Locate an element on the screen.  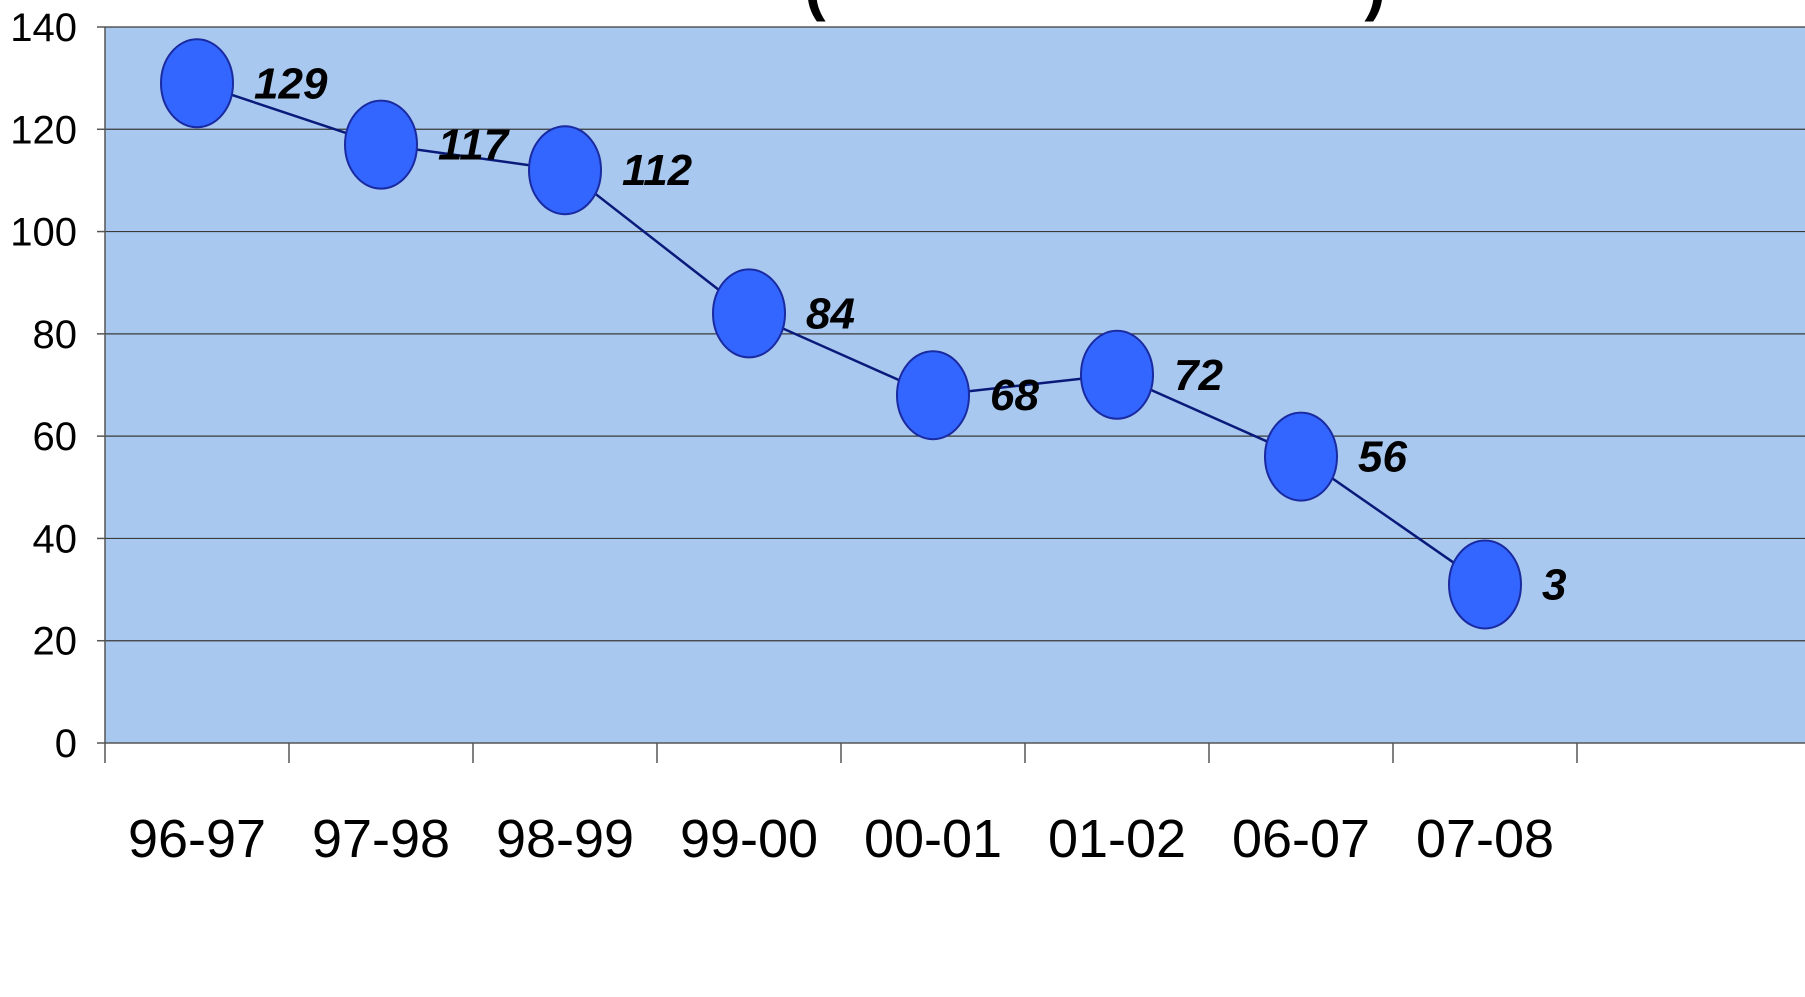
x-tick-label: 00-01 is located at coordinates (933, 839).